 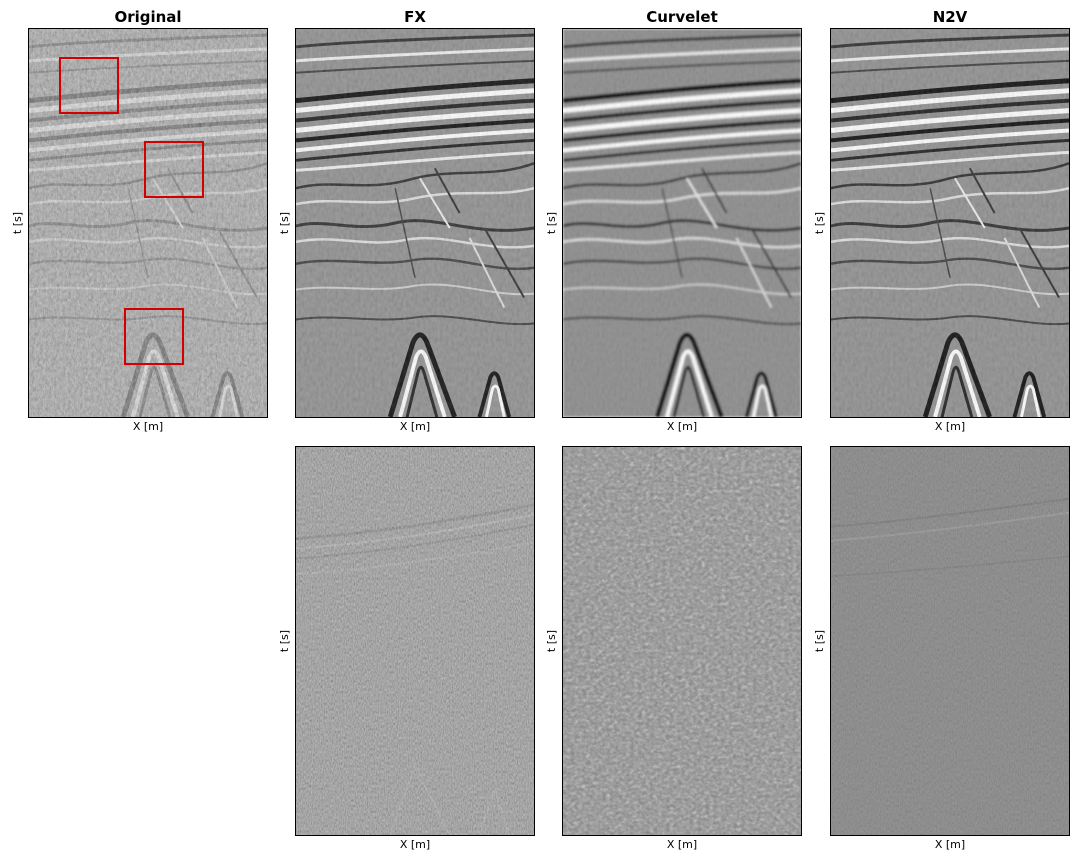 I want to click on title-n2v: N2V, so click(x=950, y=17).